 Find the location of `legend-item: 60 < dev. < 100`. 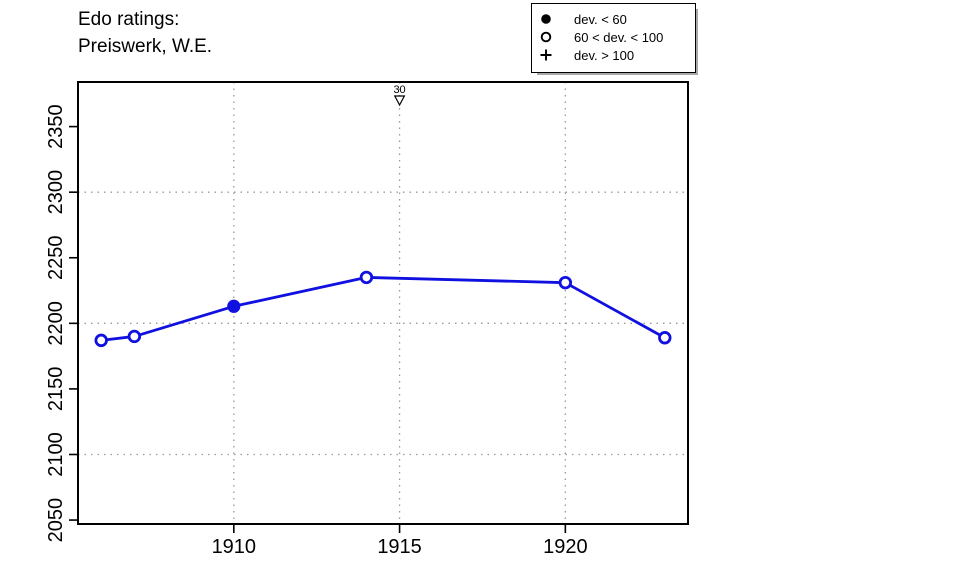

legend-item: 60 < dev. < 100 is located at coordinates (613, 37).